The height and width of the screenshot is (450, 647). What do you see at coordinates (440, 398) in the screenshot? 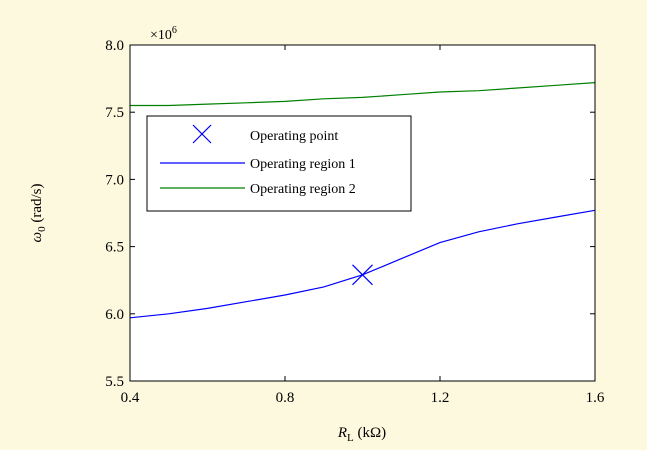
I see `x-tick-label: 1.2` at bounding box center [440, 398].